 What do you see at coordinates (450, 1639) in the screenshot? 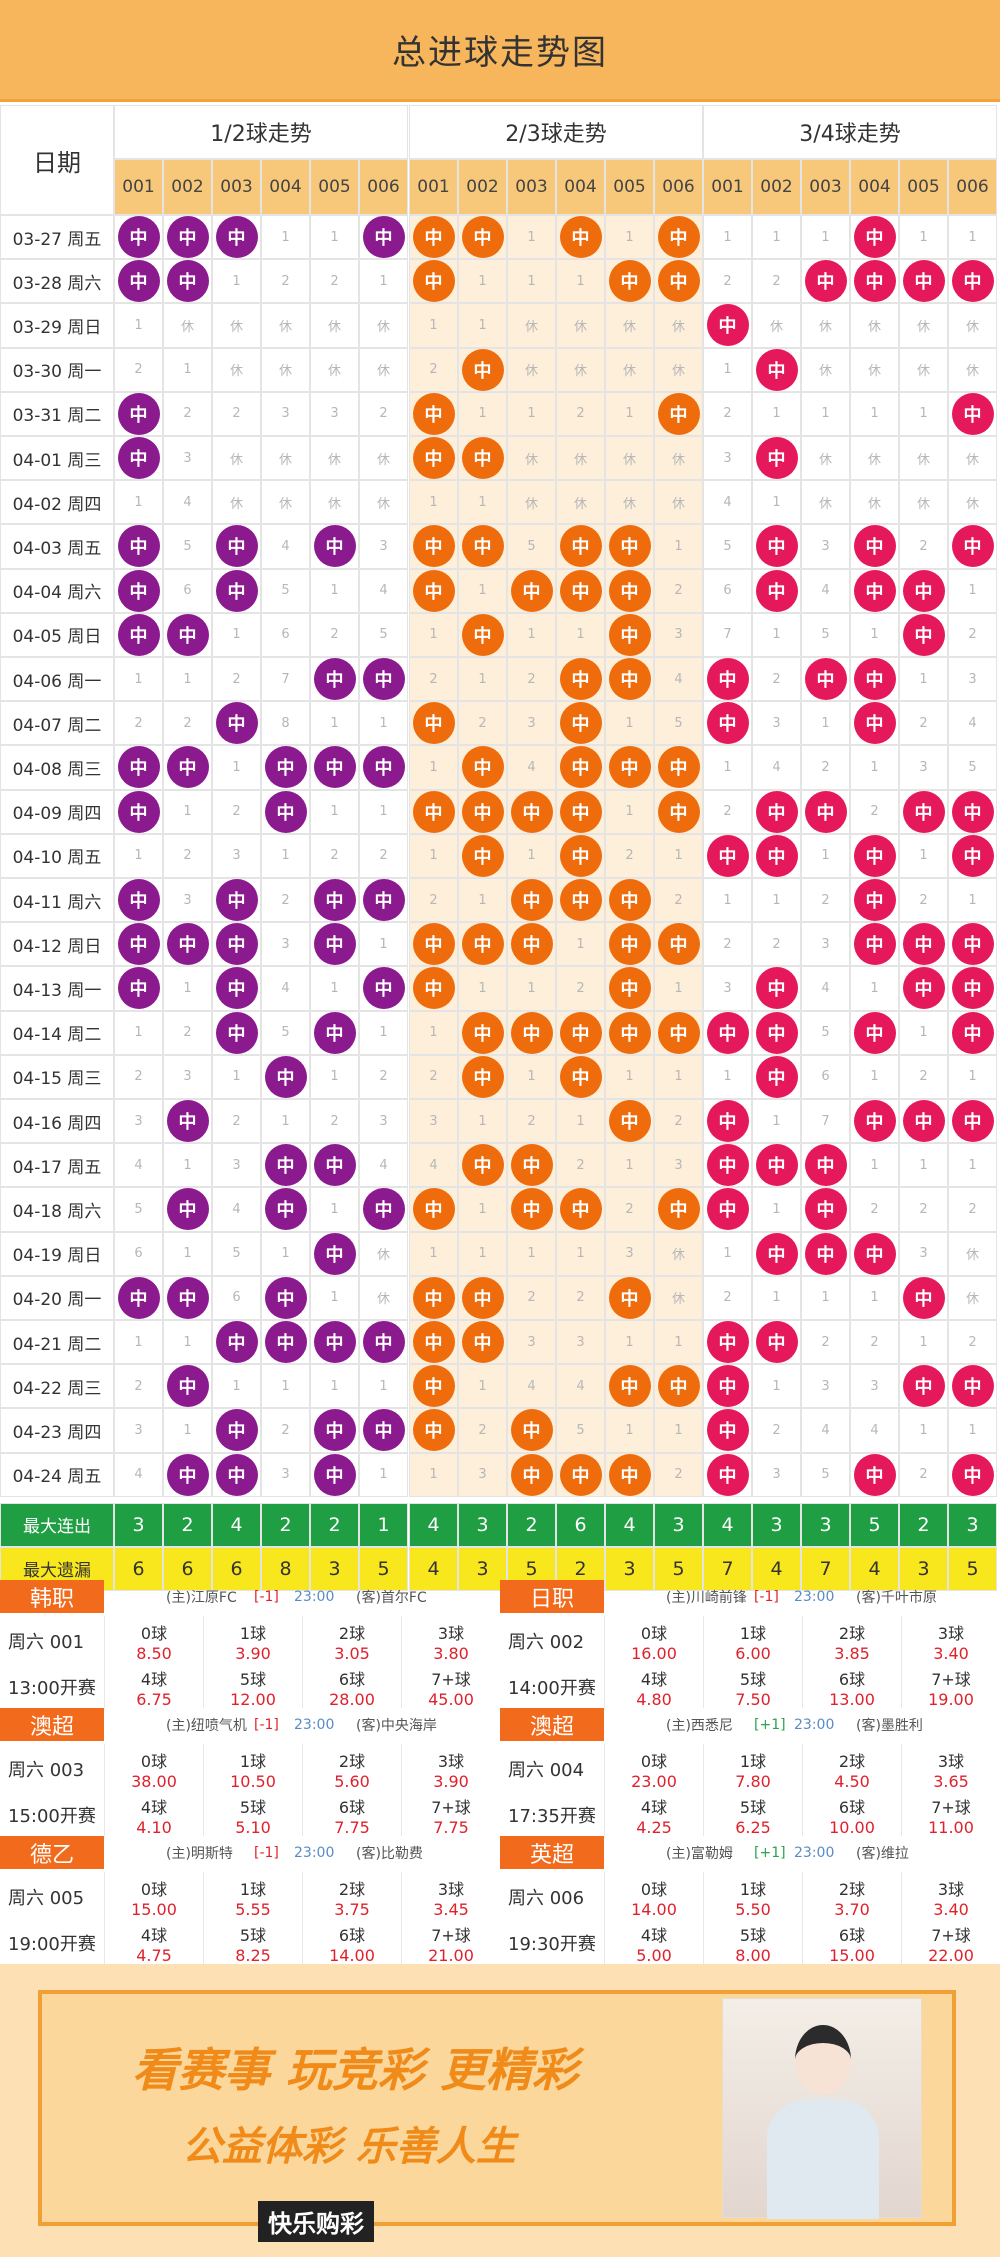
I see `odds-option: 3球 3.80` at bounding box center [450, 1639].